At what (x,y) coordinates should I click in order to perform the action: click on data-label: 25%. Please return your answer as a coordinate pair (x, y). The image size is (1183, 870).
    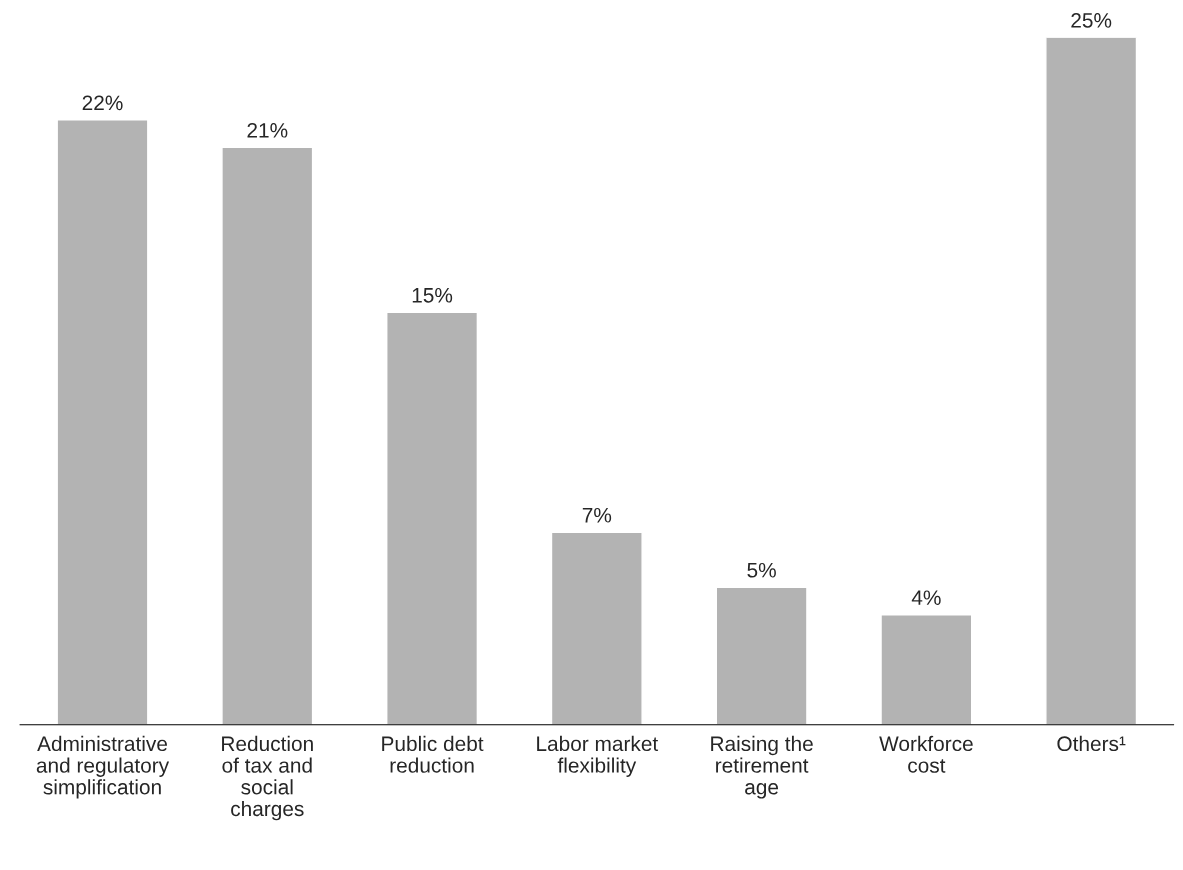
    Looking at the image, I should click on (1091, 20).